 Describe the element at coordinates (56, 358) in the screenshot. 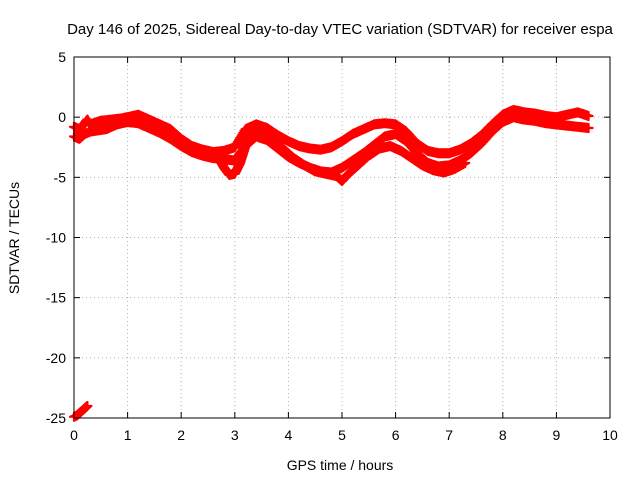

I see `y-tick-label: -20` at that location.